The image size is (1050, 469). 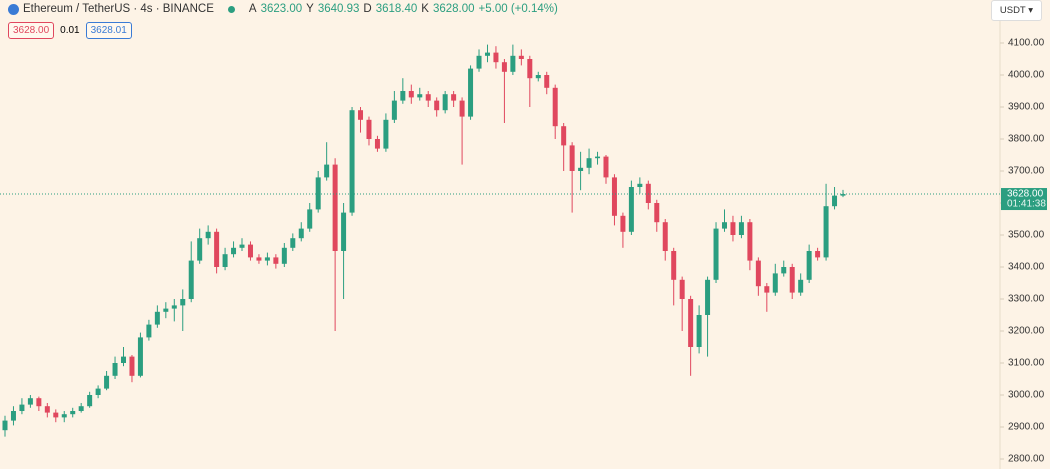 I want to click on o-label: A, so click(x=252, y=9).